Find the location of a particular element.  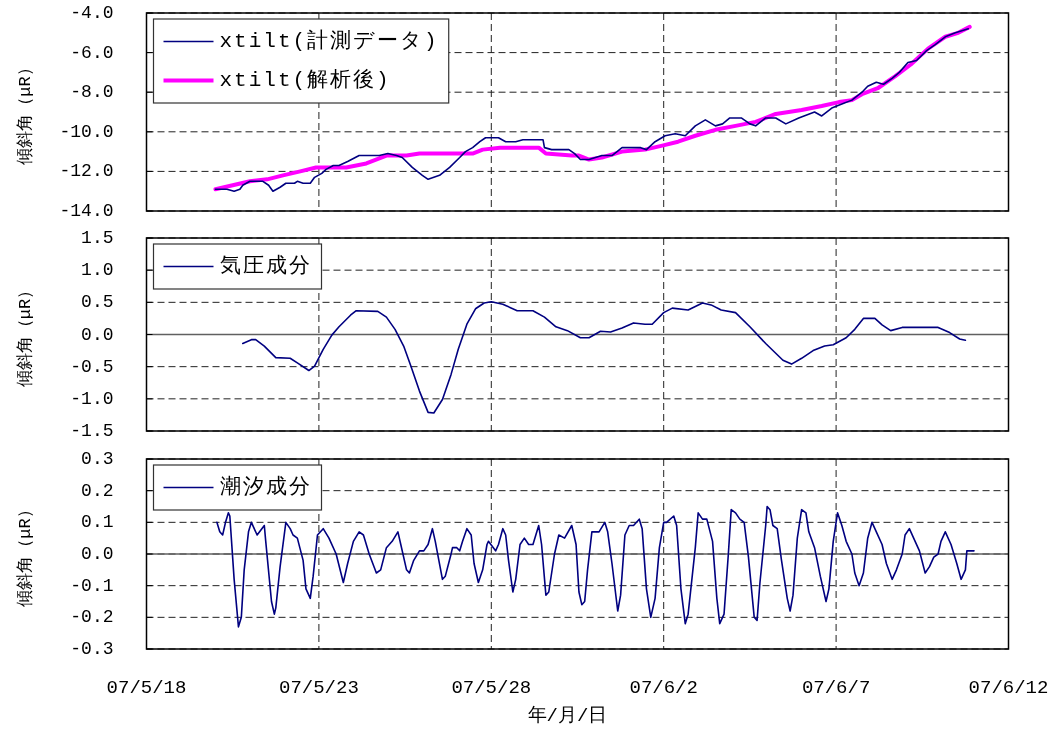

y-tick-label: -1.5 is located at coordinates (92, 431).